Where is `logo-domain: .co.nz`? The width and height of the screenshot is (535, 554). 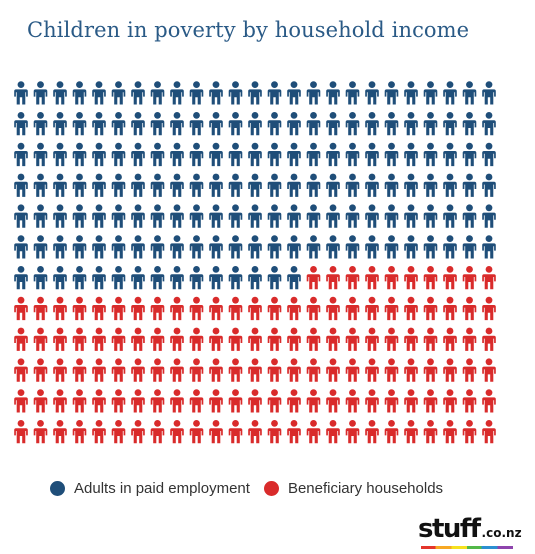
logo-domain: .co.nz is located at coordinates (501, 533).